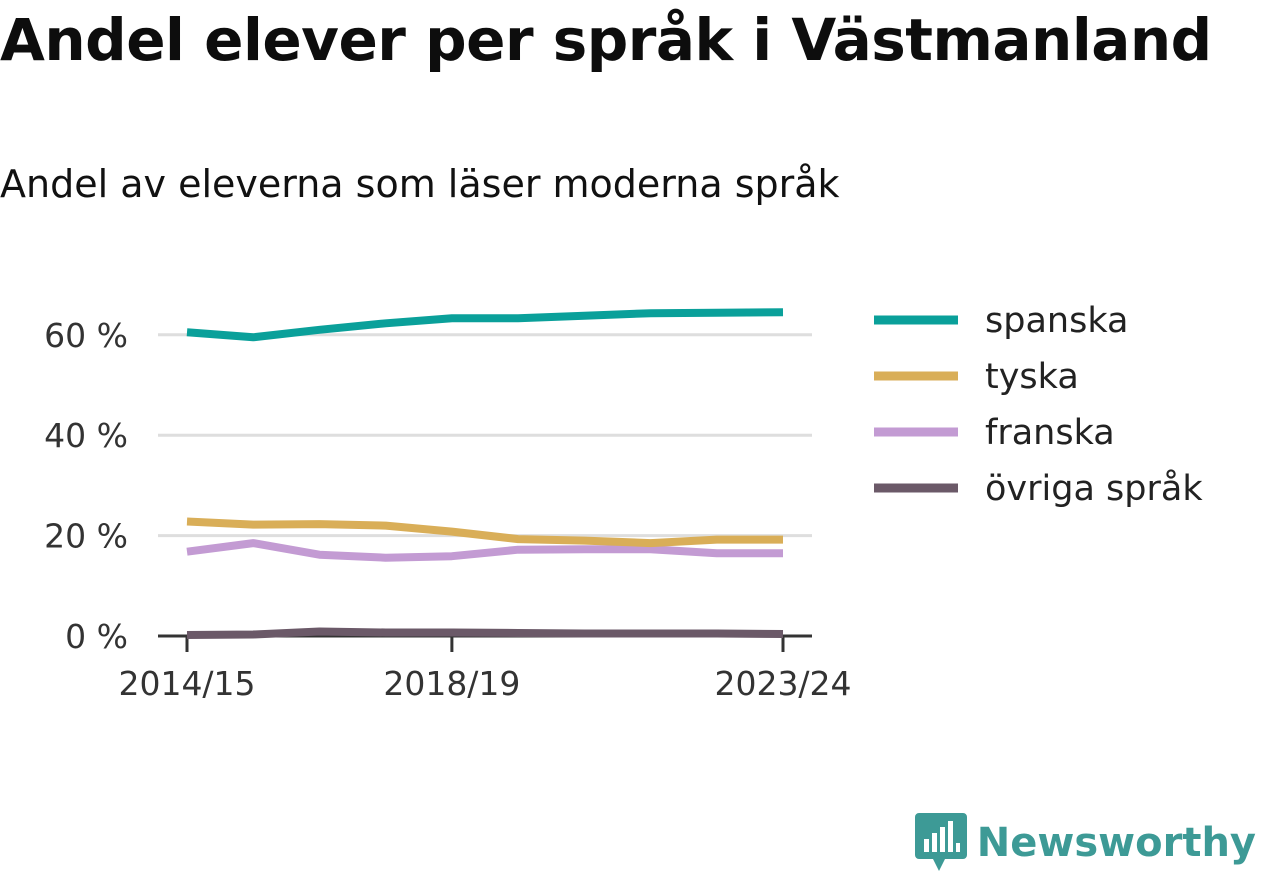  I want to click on series-line-tyska, so click(484, 532).